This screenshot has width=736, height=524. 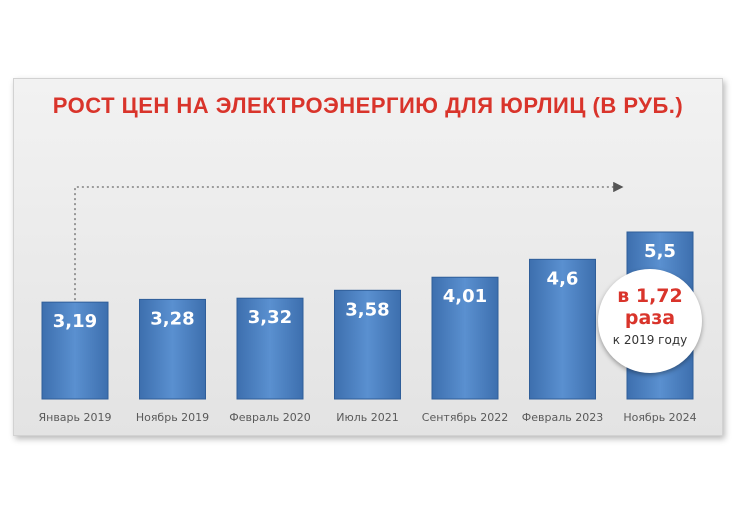 I want to click on x-tick-label-6: Февраль 2023, so click(x=562, y=417).